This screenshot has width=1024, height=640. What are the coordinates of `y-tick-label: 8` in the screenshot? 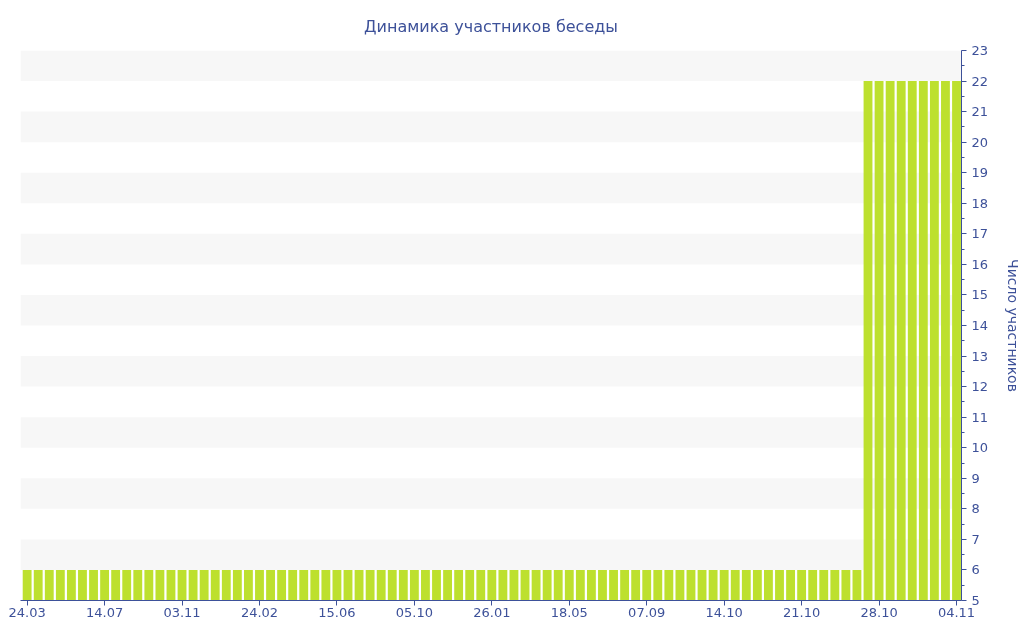 It's located at (975, 509).